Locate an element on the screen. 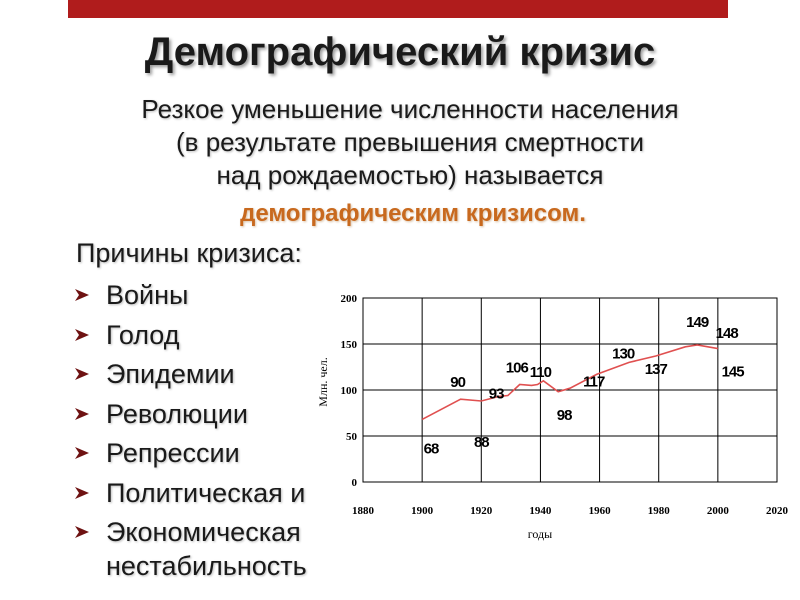 The width and height of the screenshot is (800, 600). cause-item: Эпидемии is located at coordinates (190, 377).